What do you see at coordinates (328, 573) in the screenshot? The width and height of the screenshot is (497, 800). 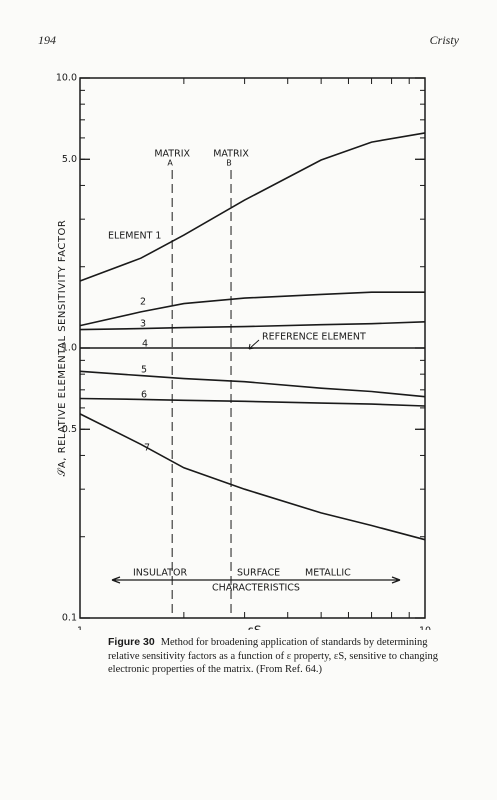 I see `band-right: METALLIC` at bounding box center [328, 573].